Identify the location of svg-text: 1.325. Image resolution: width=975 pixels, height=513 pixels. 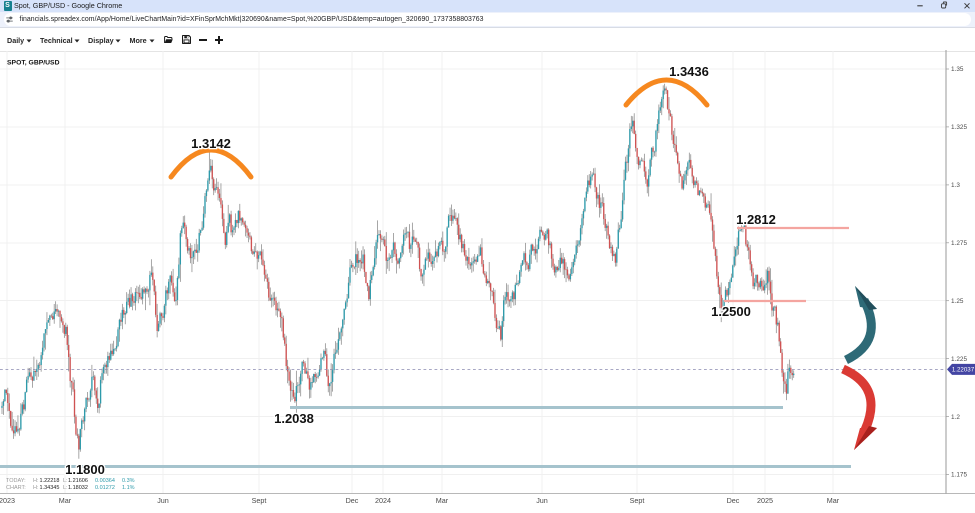
(959, 127).